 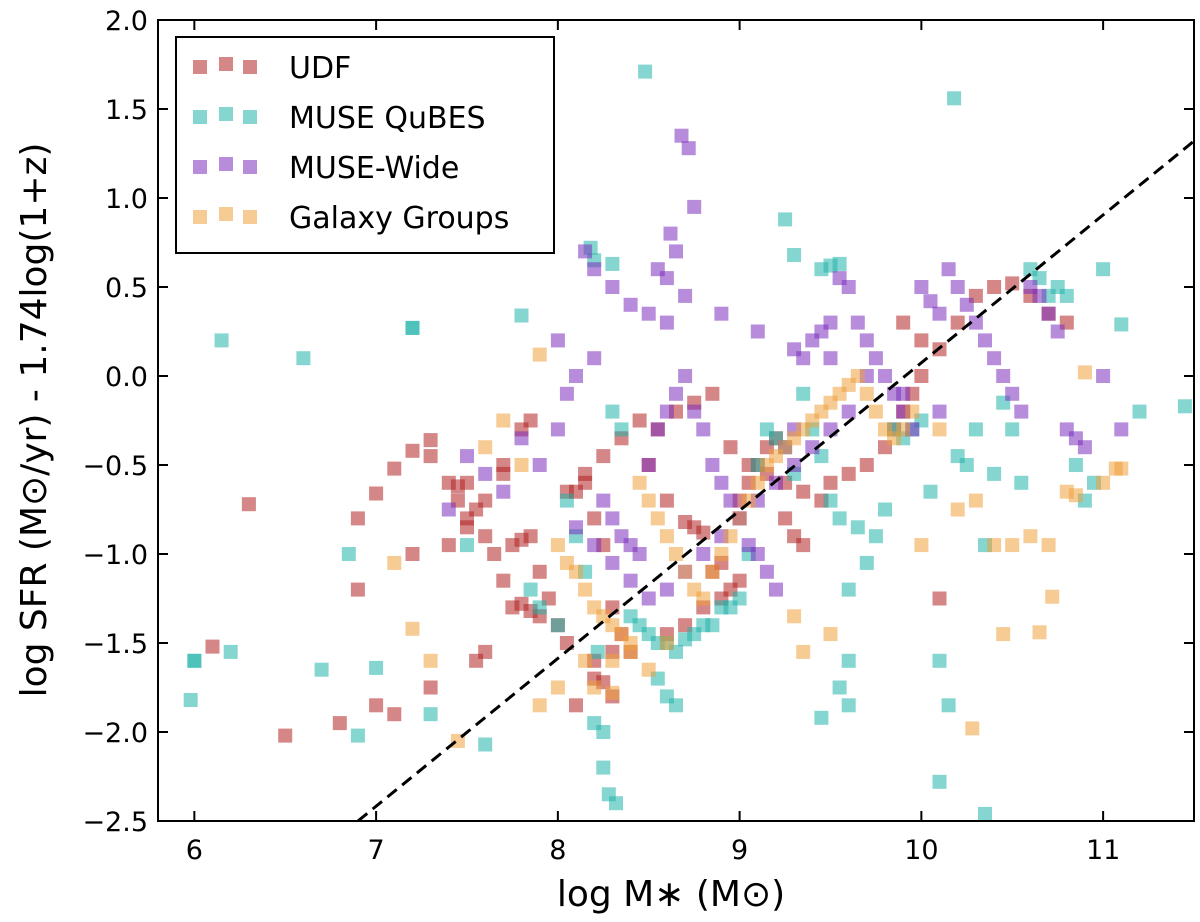 What do you see at coordinates (115, 466) in the screenshot?
I see `y-tick-label: −0.5` at bounding box center [115, 466].